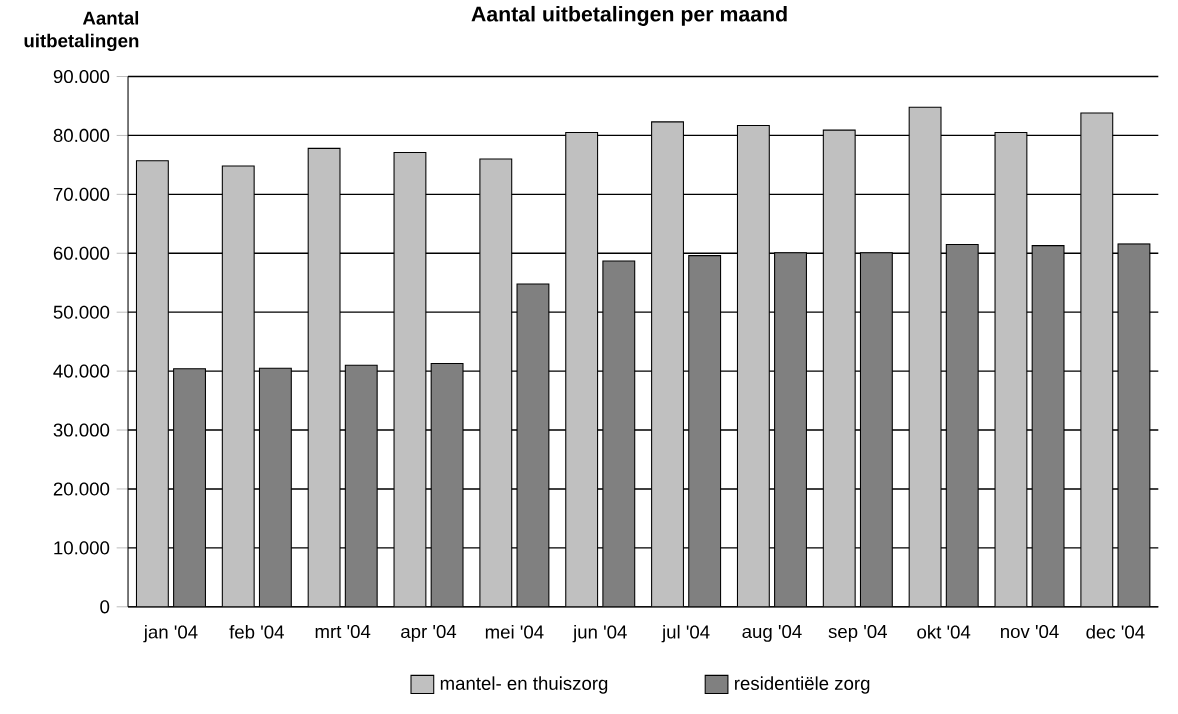  Describe the element at coordinates (1115, 631) in the screenshot. I see `x-tick-label: dec '04` at that location.